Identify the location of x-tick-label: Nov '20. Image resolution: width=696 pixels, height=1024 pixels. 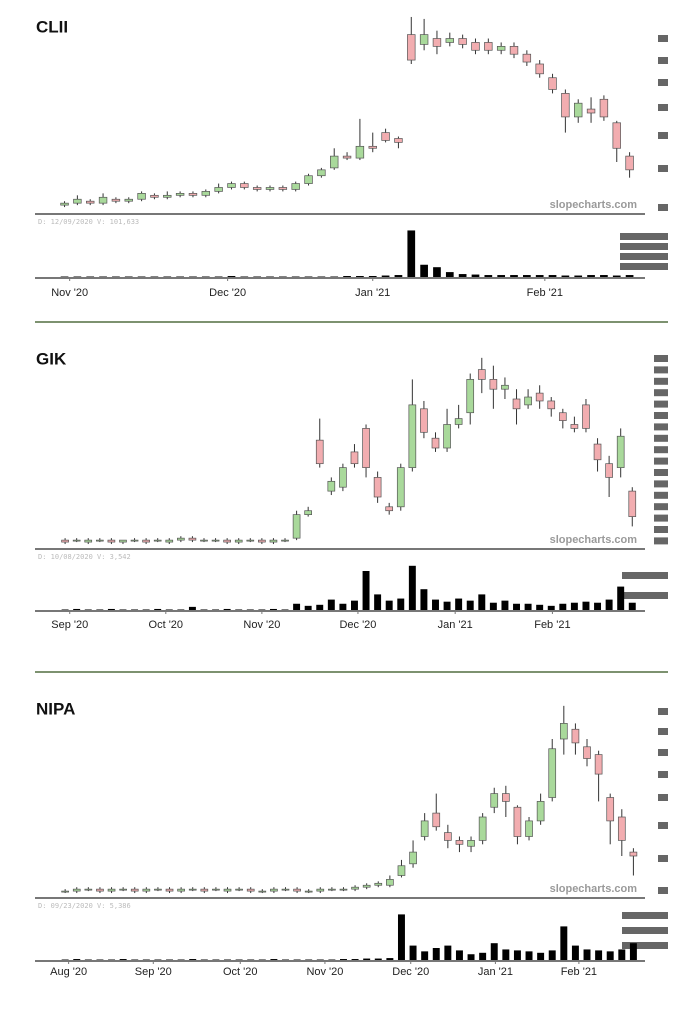
(324, 972).